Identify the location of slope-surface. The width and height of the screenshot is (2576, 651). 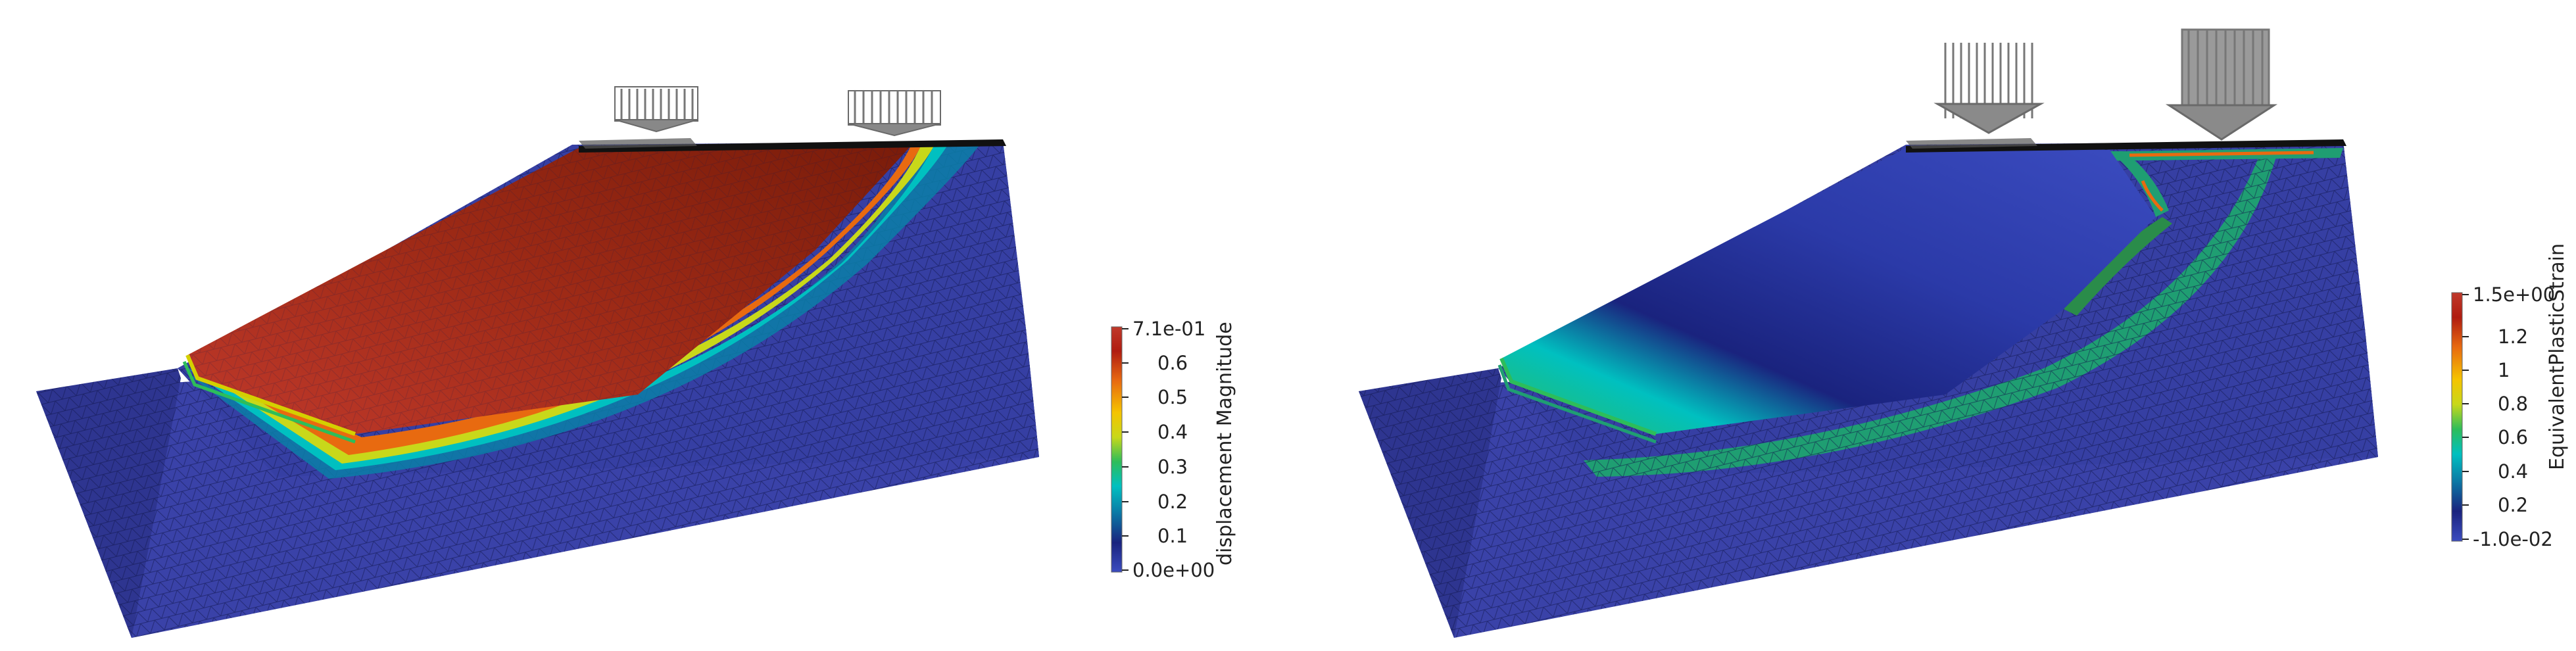
(1829, 291).